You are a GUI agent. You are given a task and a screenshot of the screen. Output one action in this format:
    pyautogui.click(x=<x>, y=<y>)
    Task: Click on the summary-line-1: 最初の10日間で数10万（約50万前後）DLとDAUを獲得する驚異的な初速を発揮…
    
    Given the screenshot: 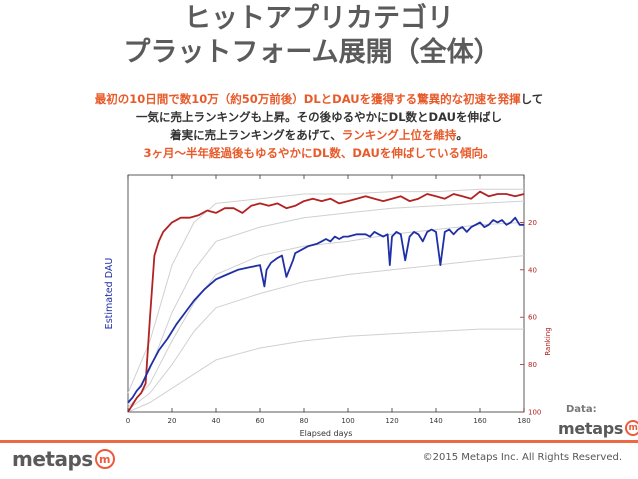 What is the action you would take?
    pyautogui.click(x=319, y=99)
    